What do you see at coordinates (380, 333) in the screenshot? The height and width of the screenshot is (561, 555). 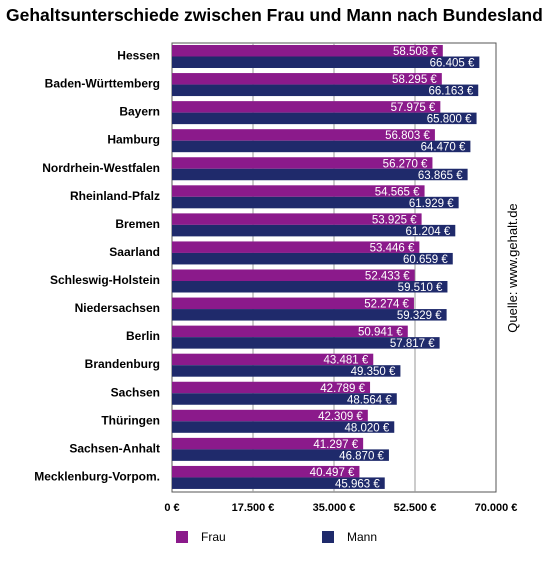 I see `data-label: 50.941 €` at bounding box center [380, 333].